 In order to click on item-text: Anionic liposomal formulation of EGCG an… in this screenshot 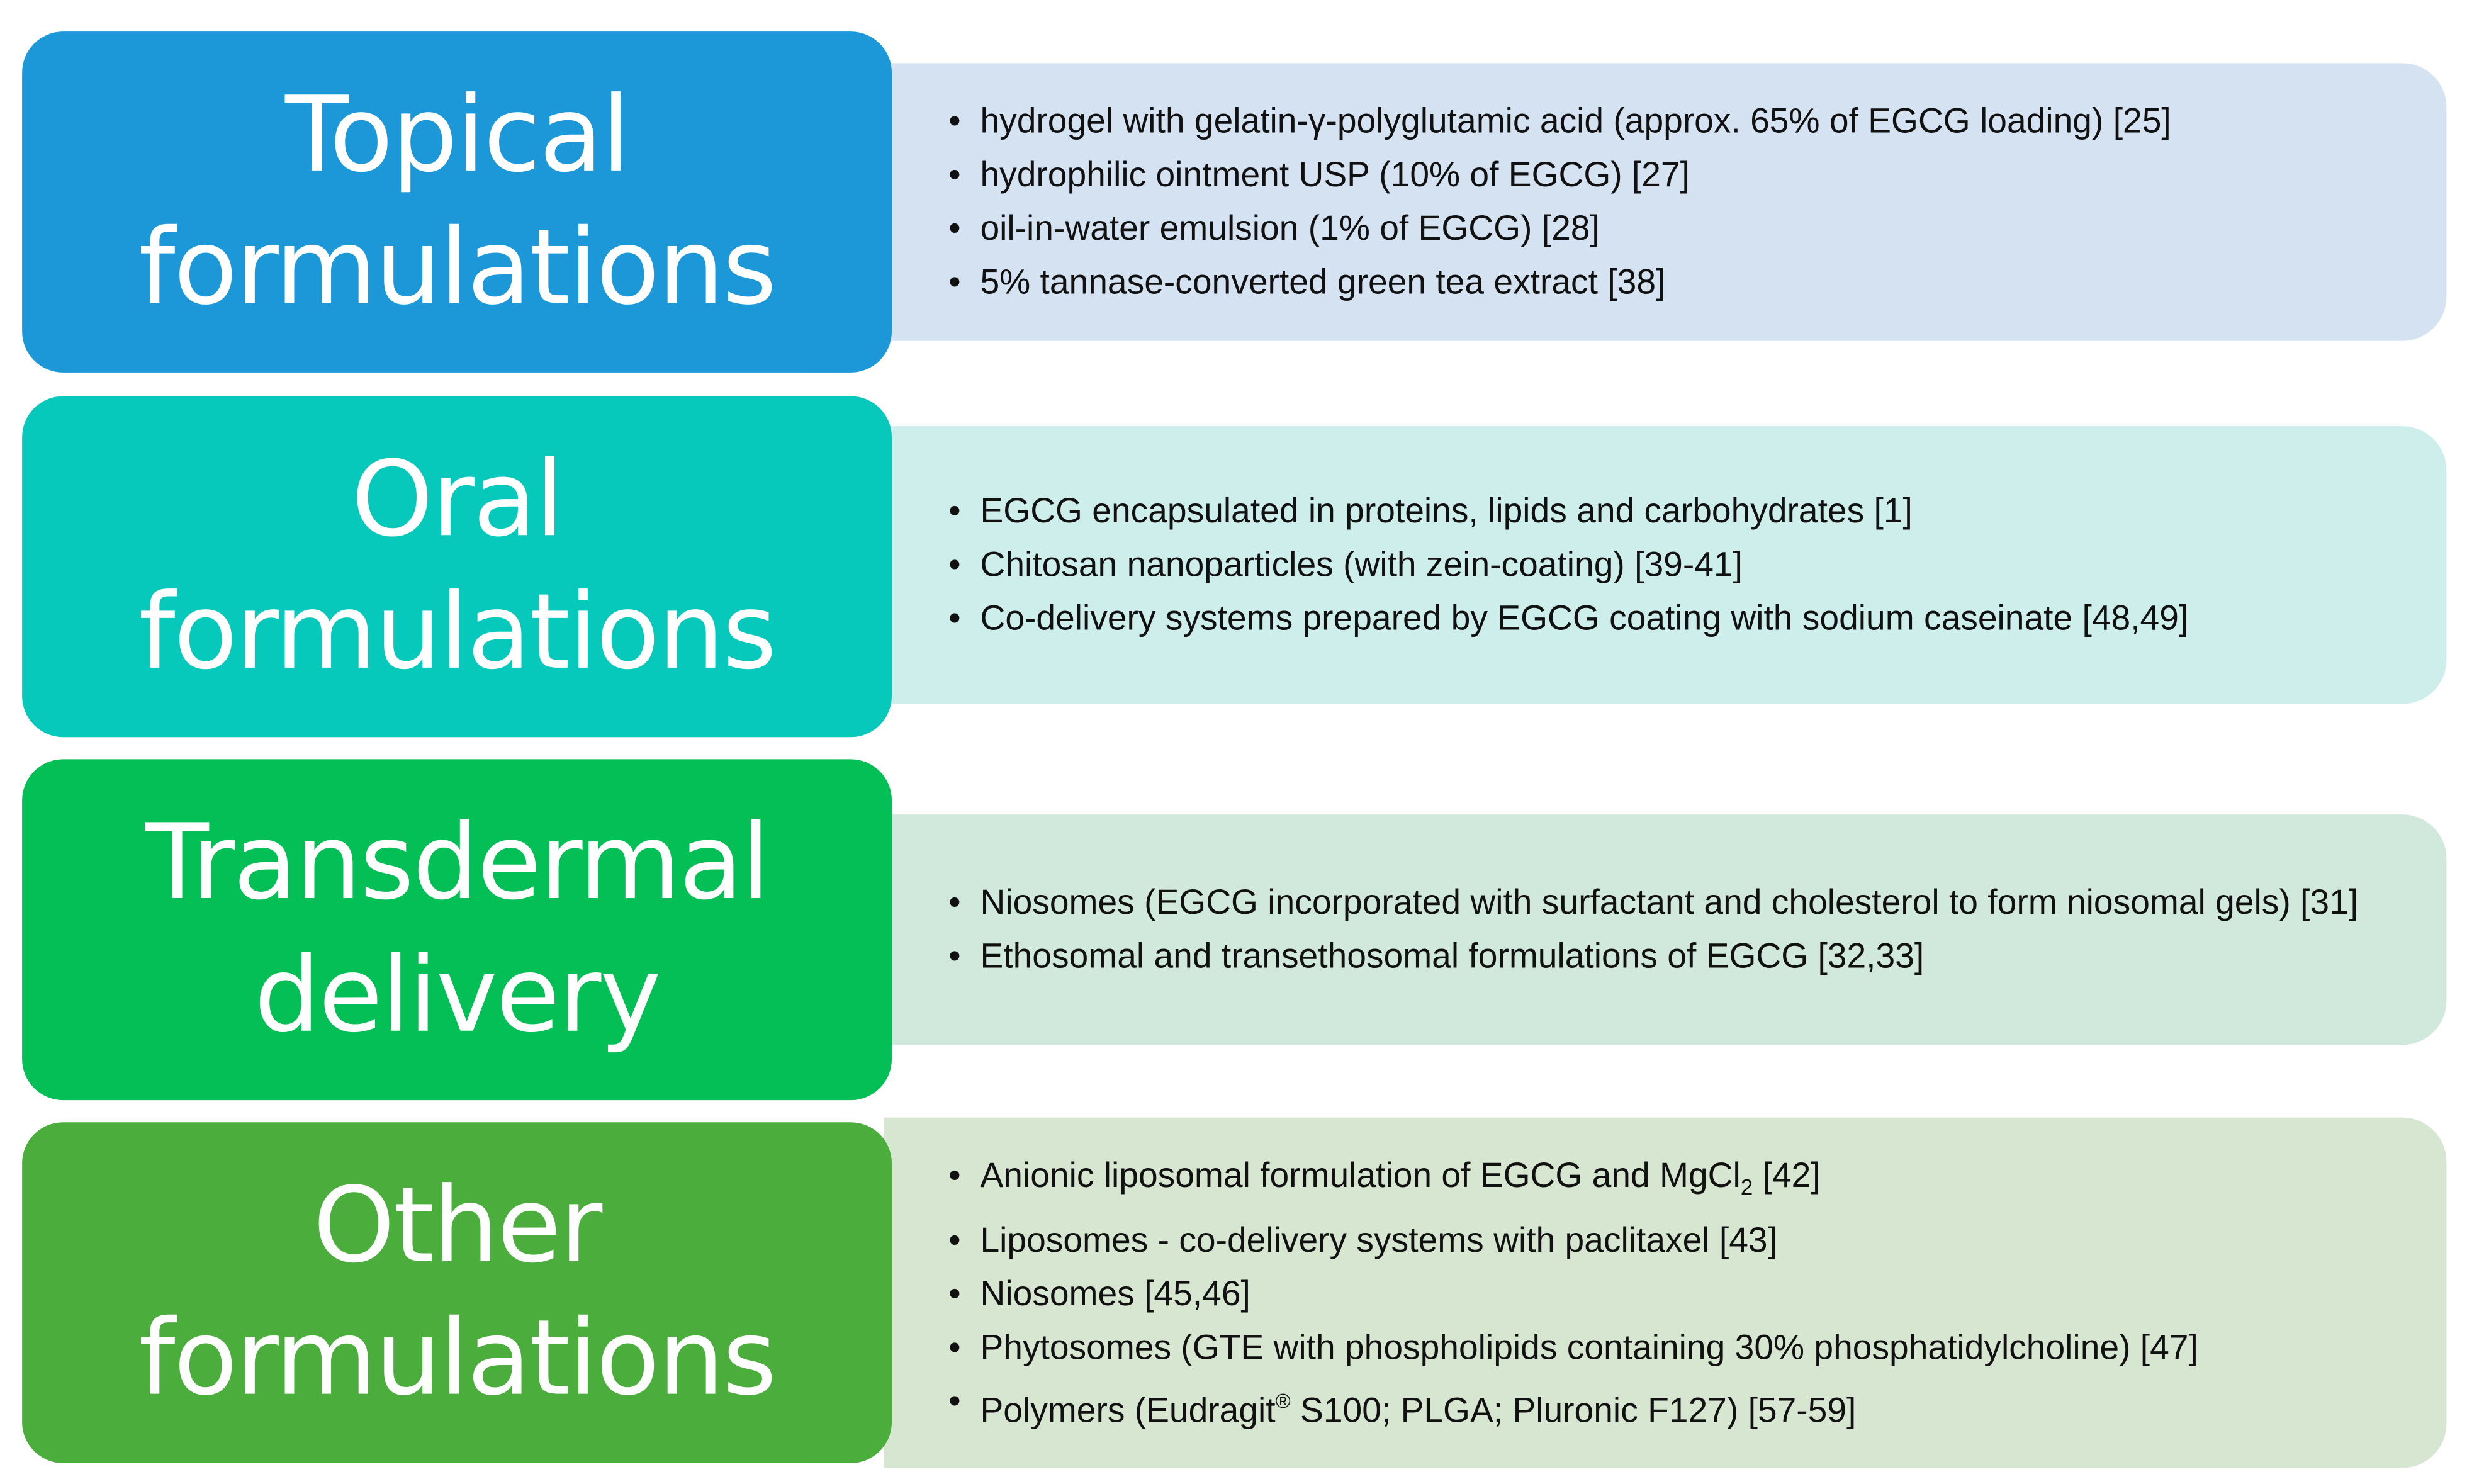, I will do `click(1360, 1174)`.